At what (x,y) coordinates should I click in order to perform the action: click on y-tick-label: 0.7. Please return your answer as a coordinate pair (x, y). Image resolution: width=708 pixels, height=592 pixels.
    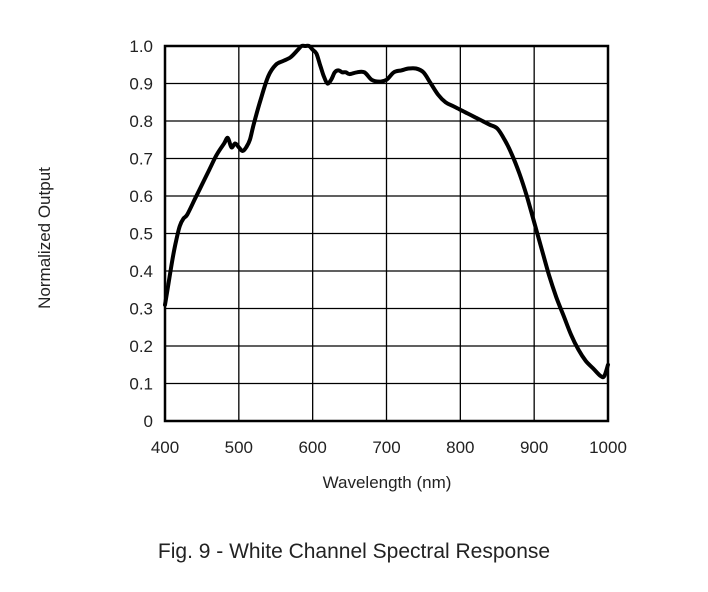
    Looking at the image, I should click on (141, 159).